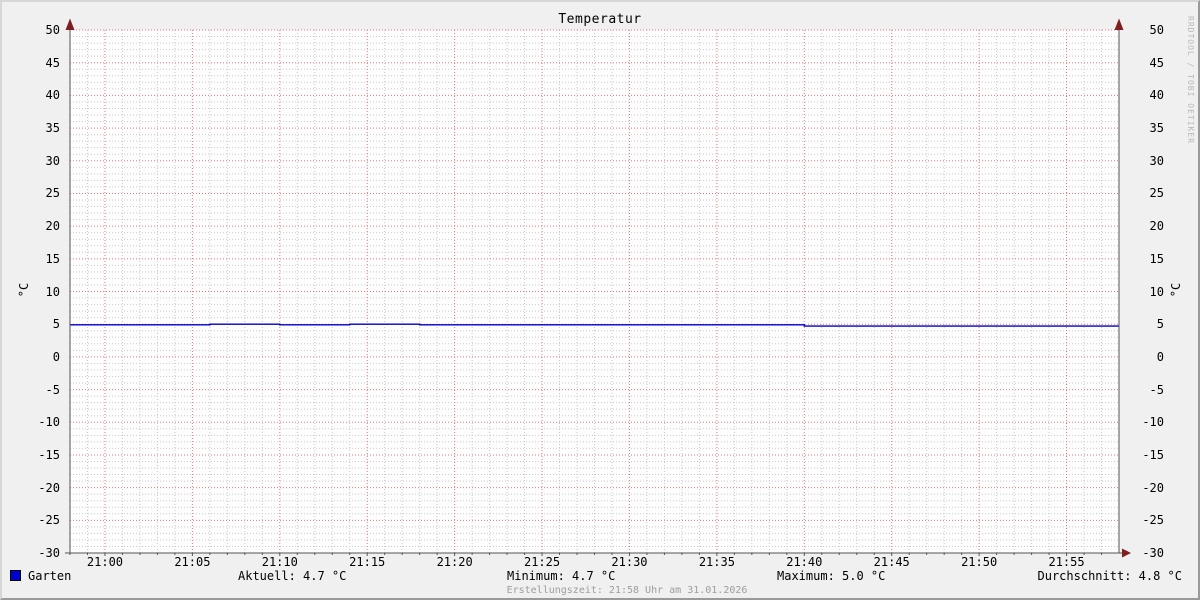 This screenshot has width=1200, height=600. Describe the element at coordinates (52, 389) in the screenshot. I see `y-axis-tick-label-left: -5` at that location.